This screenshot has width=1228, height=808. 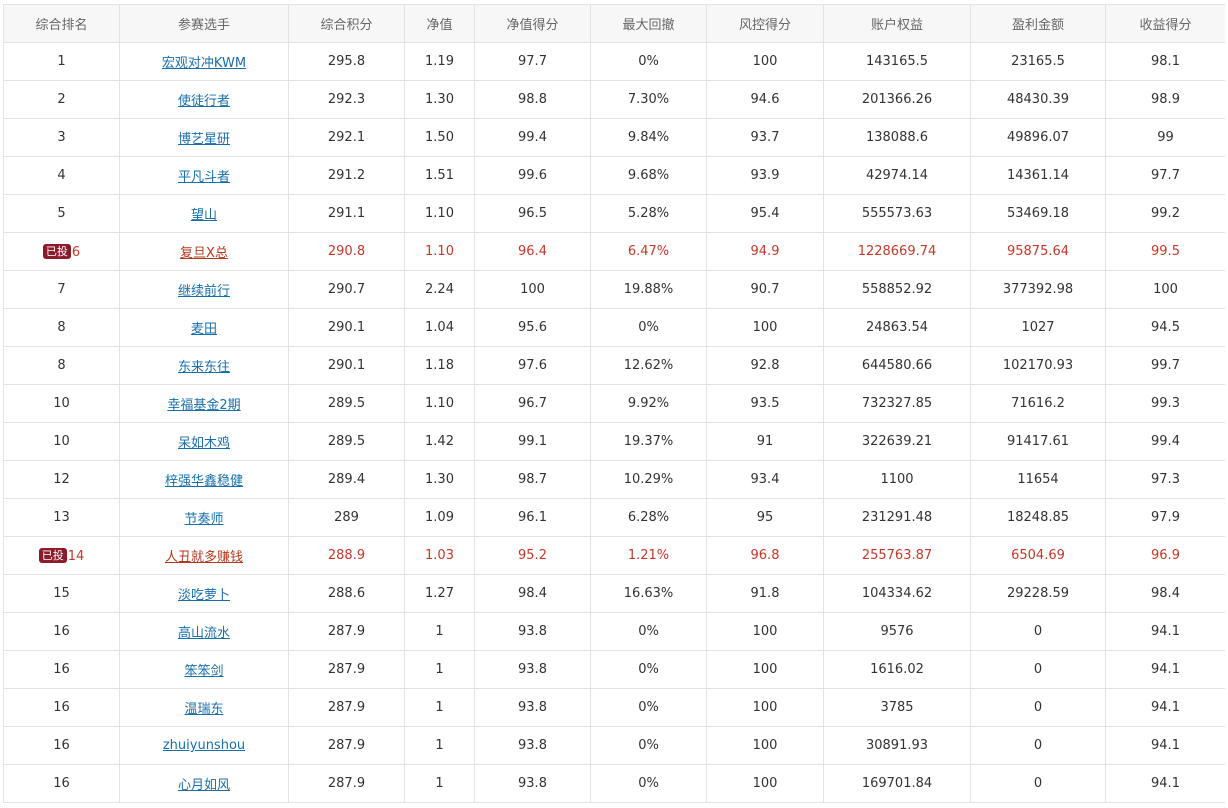 I want to click on rank-value: 8, so click(x=61, y=327).